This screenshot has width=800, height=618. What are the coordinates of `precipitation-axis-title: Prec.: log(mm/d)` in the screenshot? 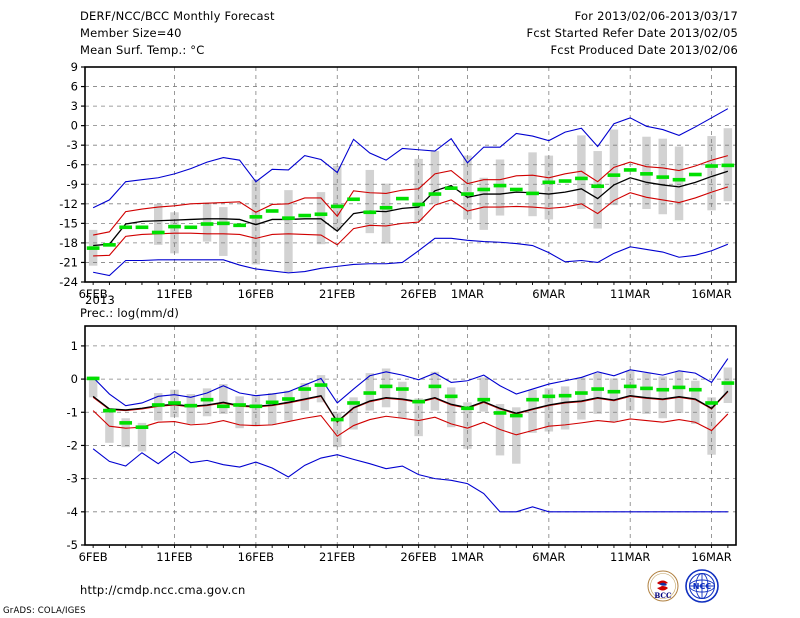 It's located at (130, 313).